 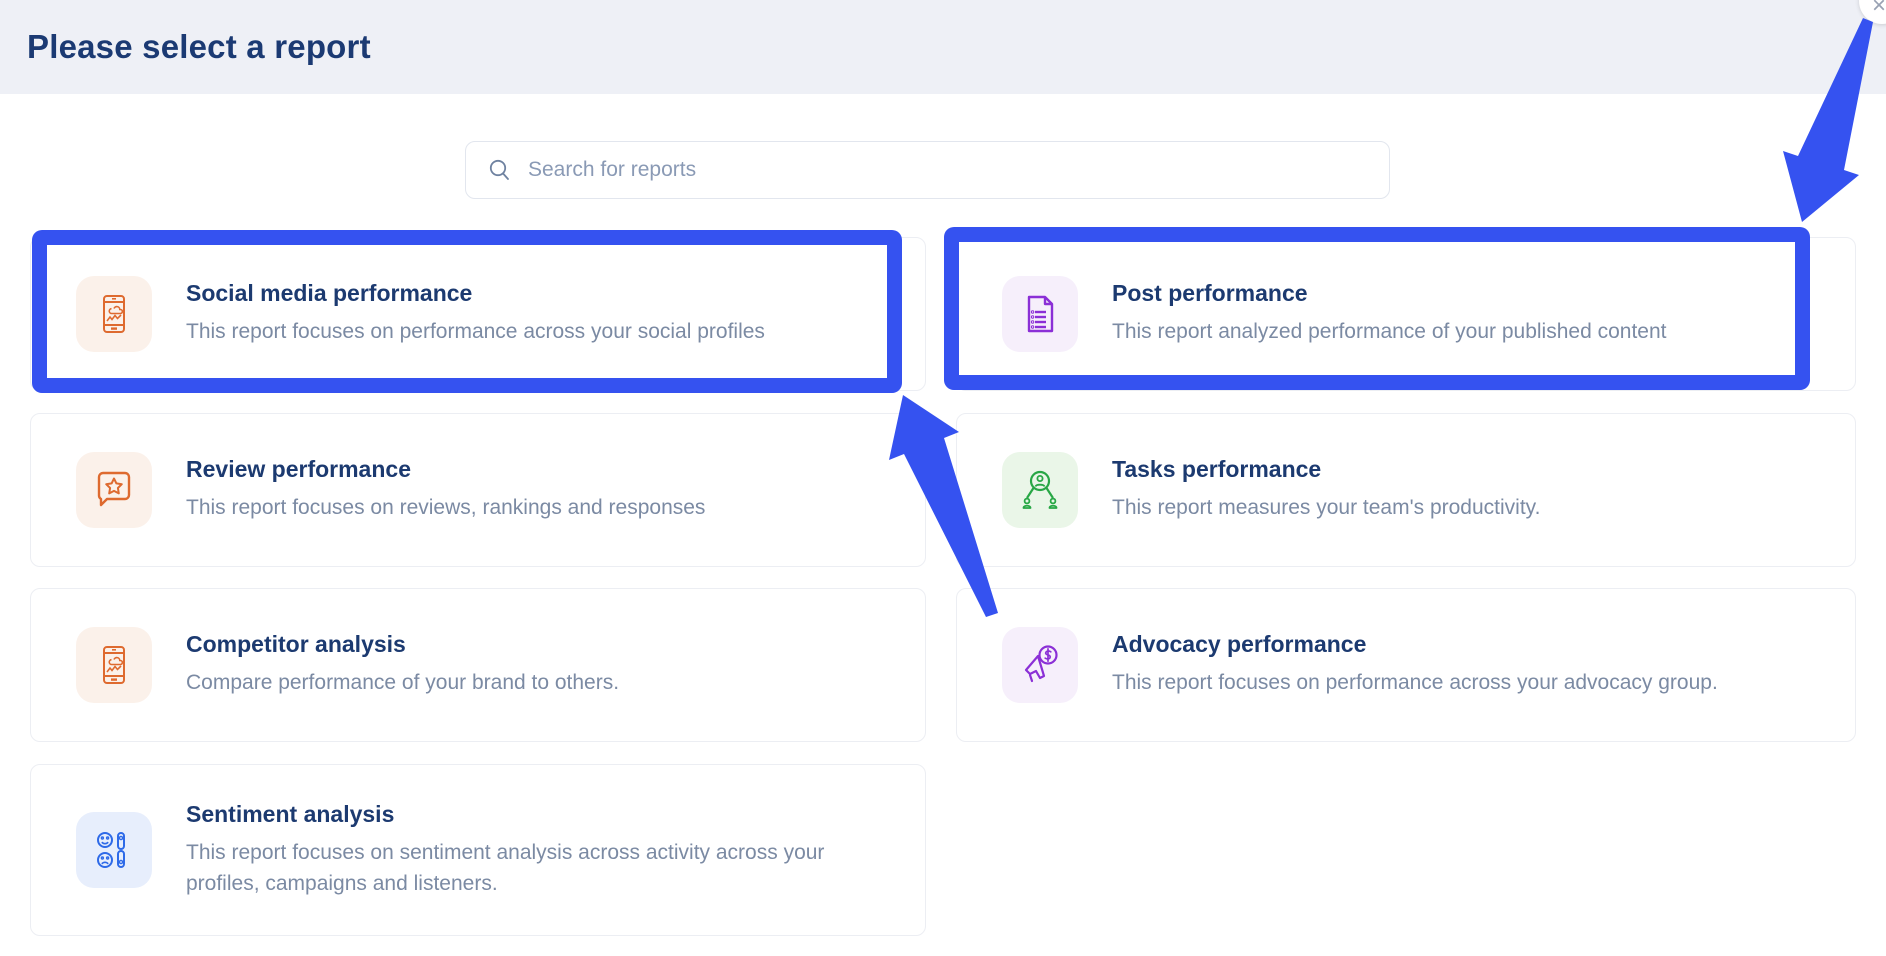 What do you see at coordinates (1040, 665) in the screenshot?
I see `megaphone-dollar-icon` at bounding box center [1040, 665].